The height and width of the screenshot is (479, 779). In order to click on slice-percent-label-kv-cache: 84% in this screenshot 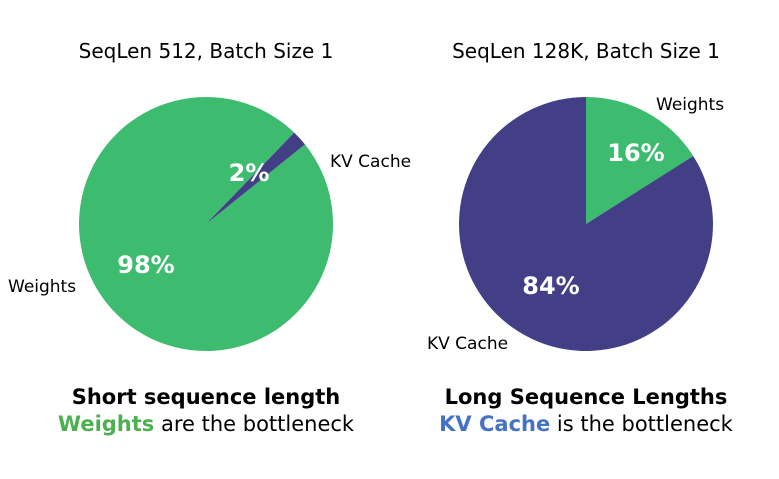, I will do `click(550, 286)`.